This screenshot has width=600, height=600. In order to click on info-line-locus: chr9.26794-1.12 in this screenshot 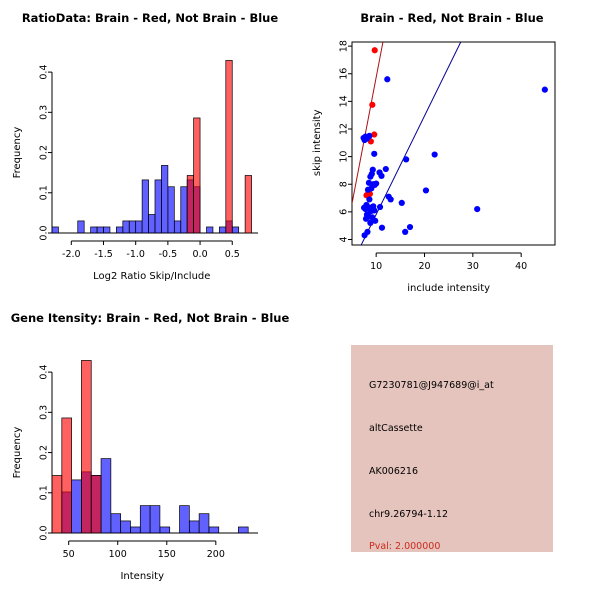, I will do `click(409, 514)`.